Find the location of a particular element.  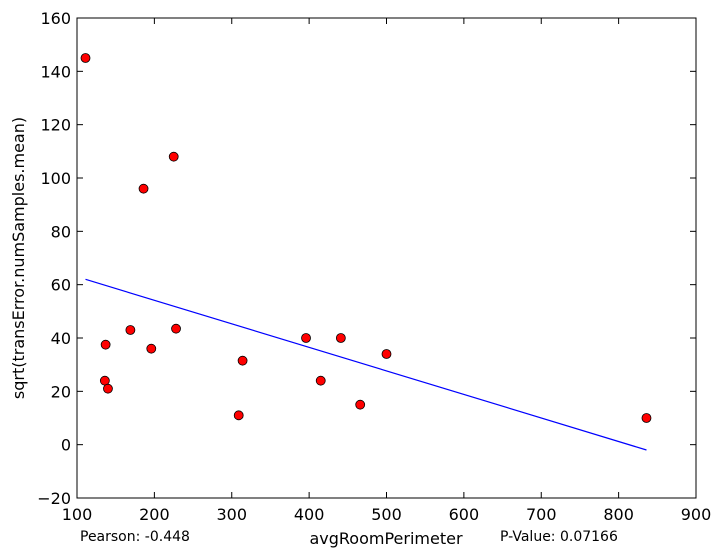

x-axis-label: avgRoomPerimeter is located at coordinates (385, 538).